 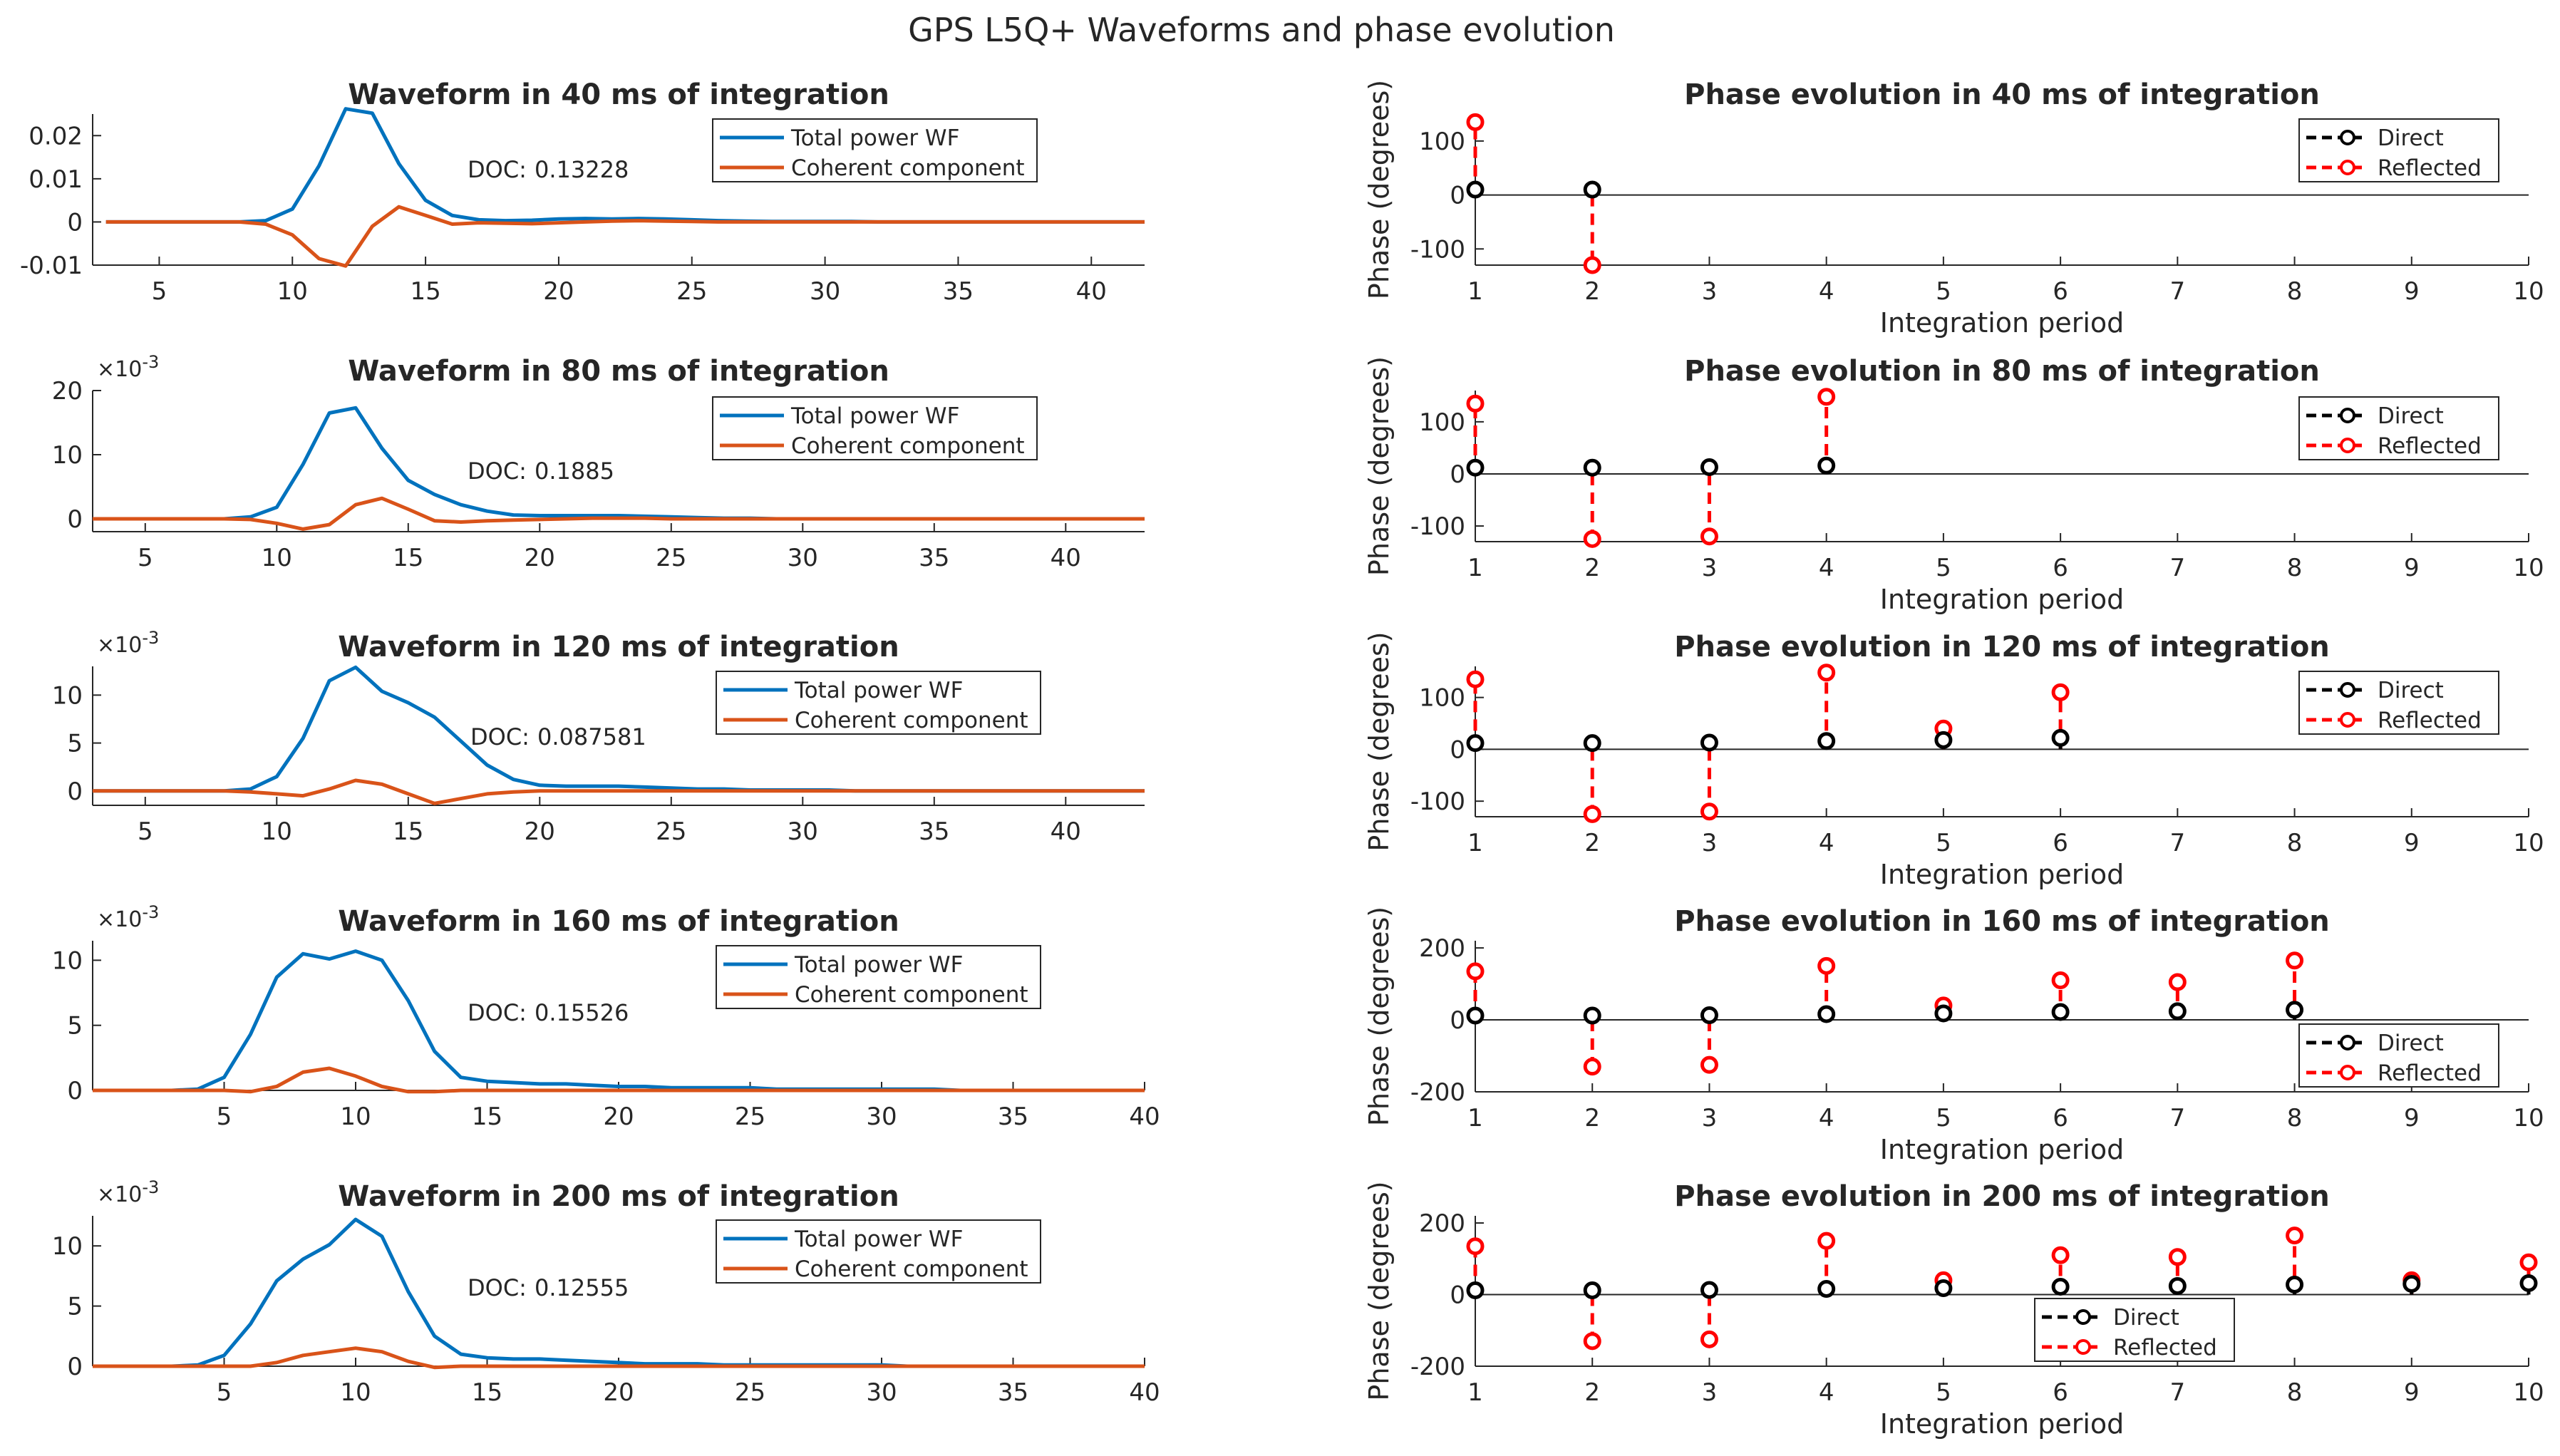 I want to click on x-tick-label: 1, so click(x=1475, y=568).